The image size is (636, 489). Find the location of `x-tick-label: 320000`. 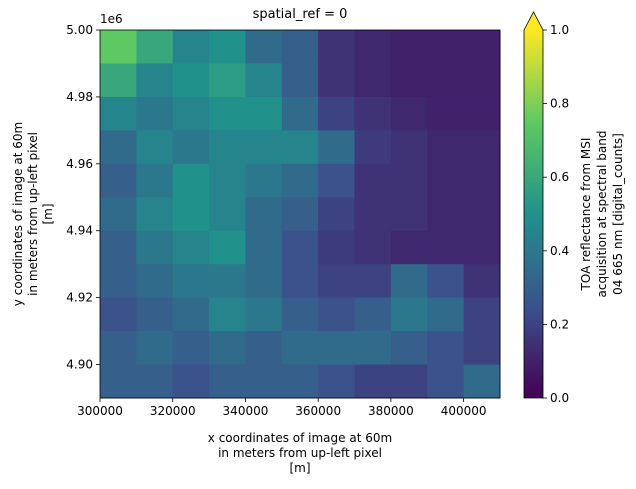

x-tick-label: 320000 is located at coordinates (173, 411).